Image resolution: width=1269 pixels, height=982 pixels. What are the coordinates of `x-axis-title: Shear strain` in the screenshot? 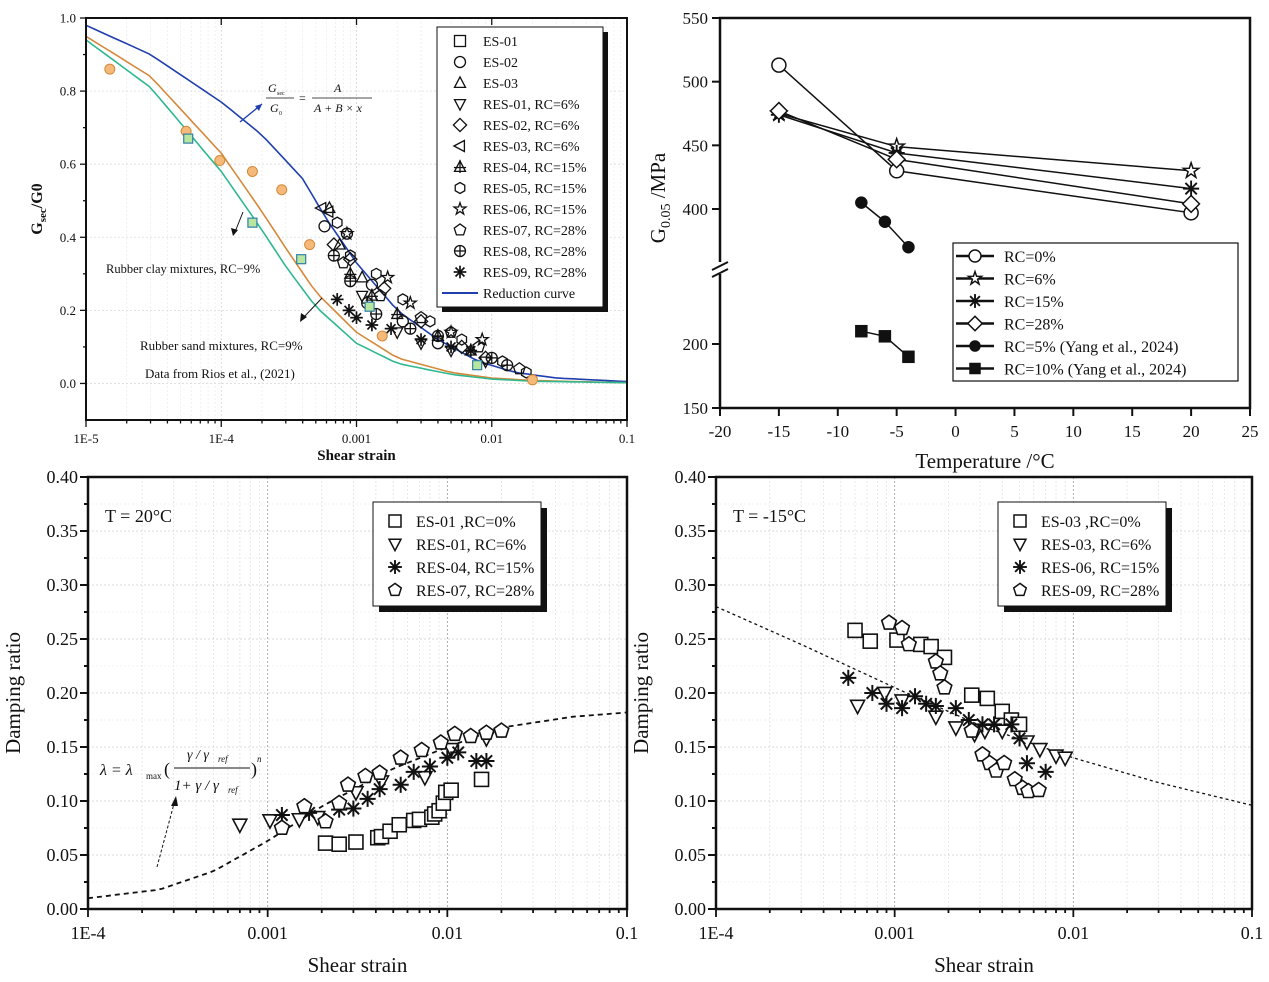 It's located at (356, 456).